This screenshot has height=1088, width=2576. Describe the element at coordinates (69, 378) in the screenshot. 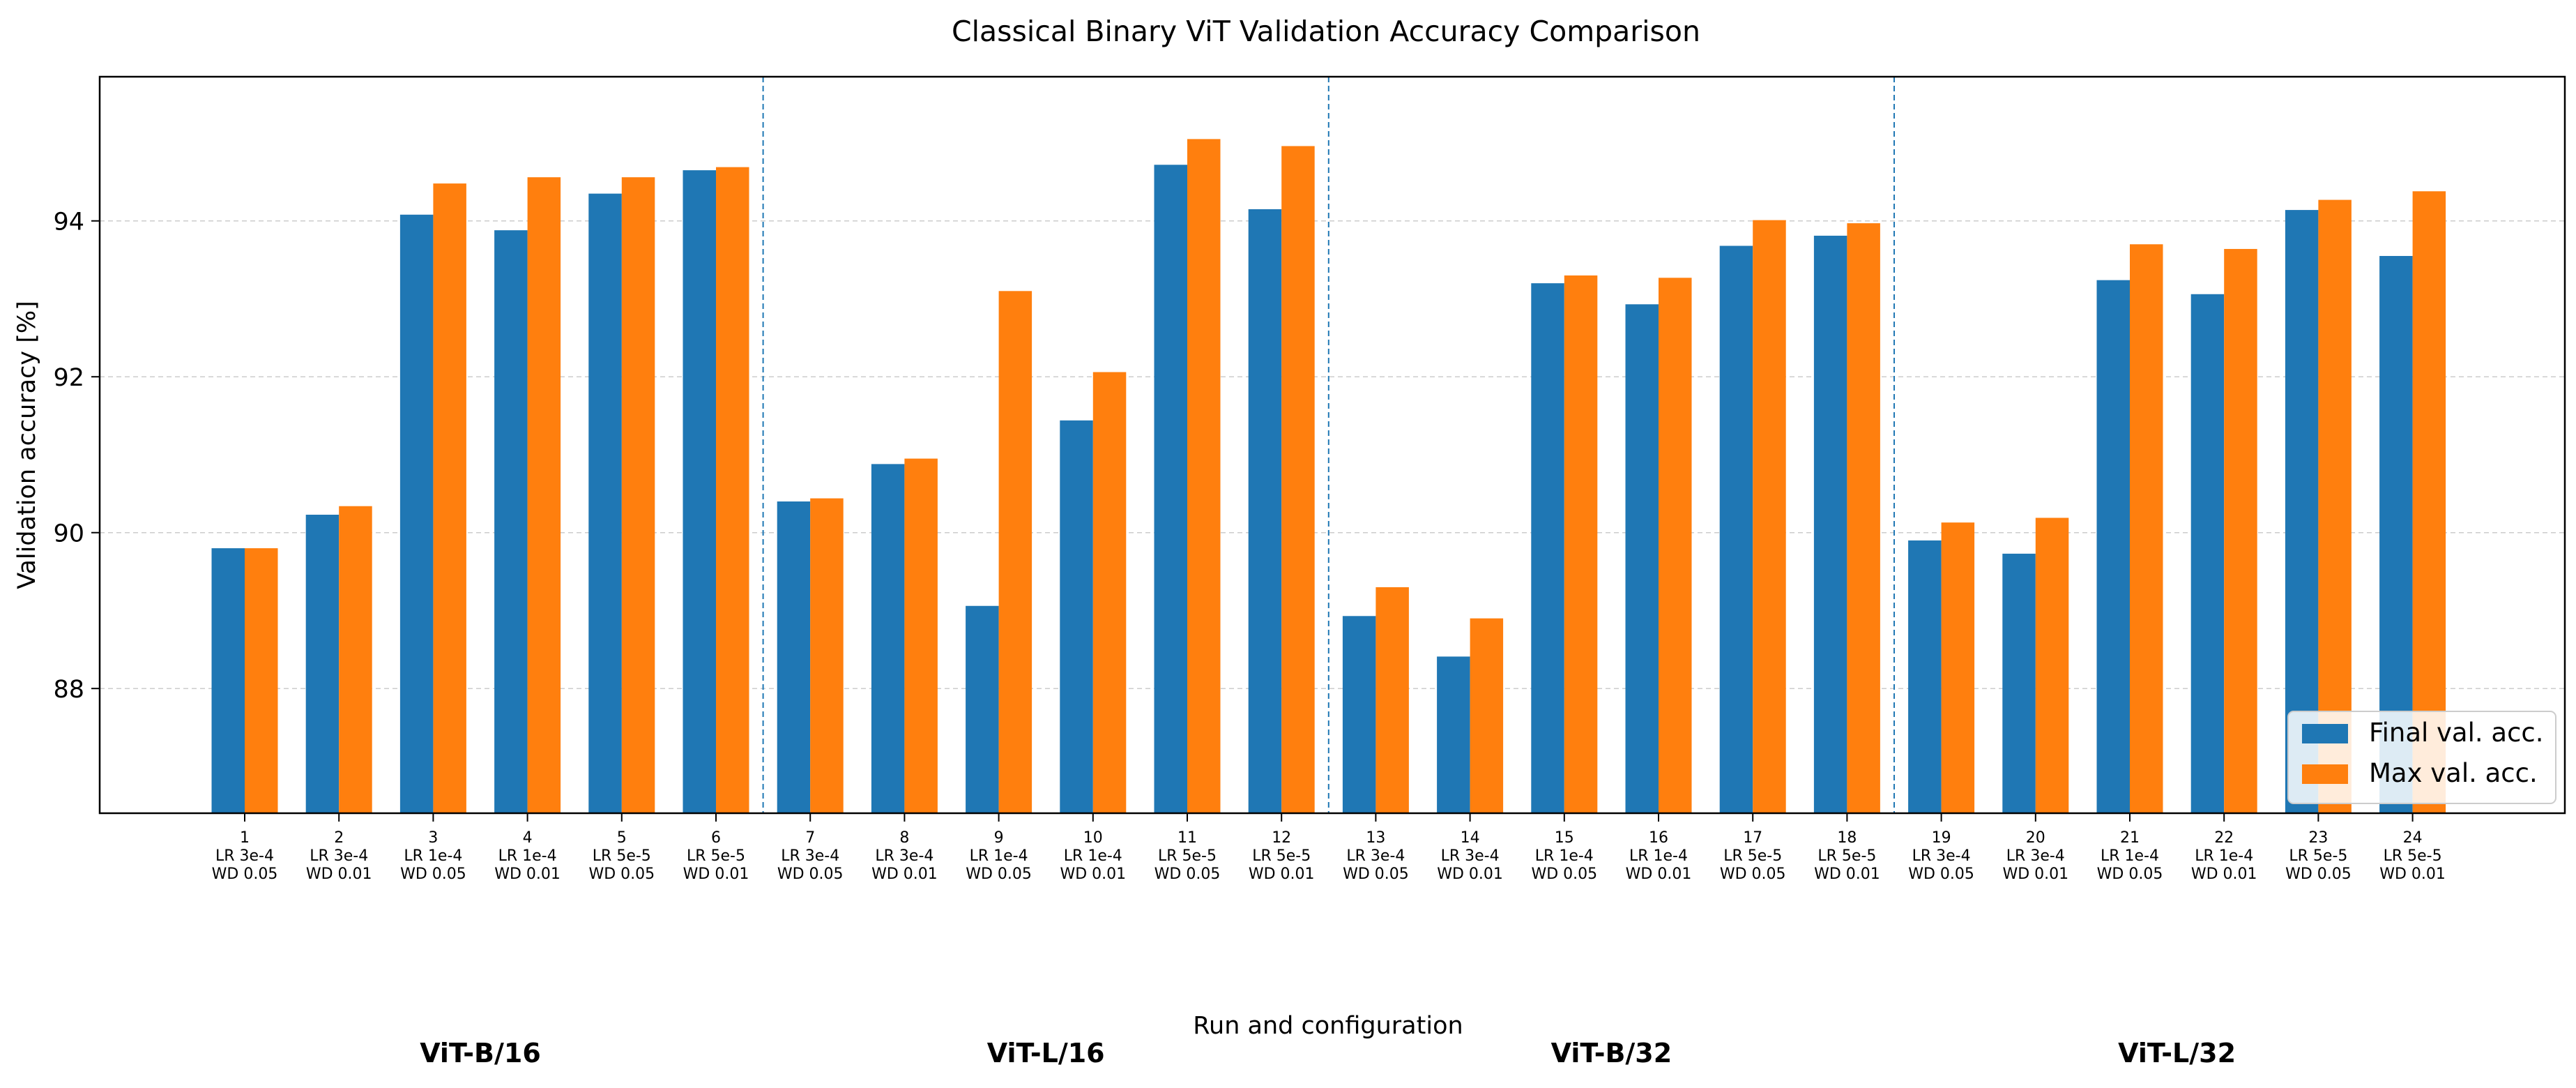

I see `y-tick-label: 92` at that location.